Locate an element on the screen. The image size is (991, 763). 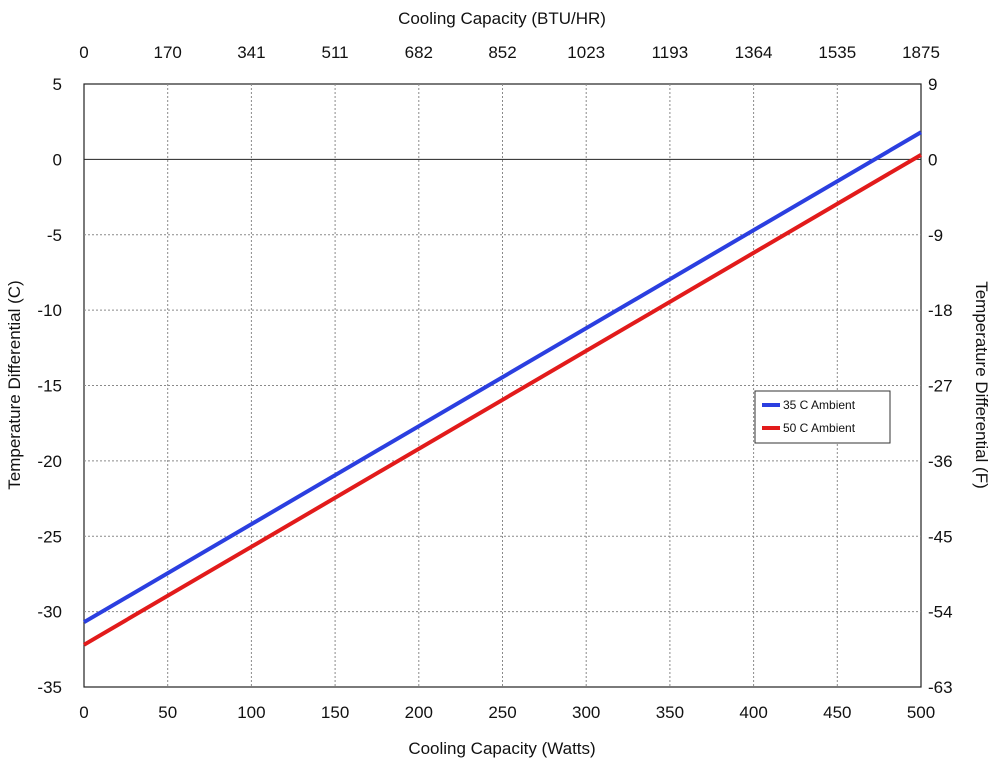
x-tick-label: 350 is located at coordinates (670, 712).